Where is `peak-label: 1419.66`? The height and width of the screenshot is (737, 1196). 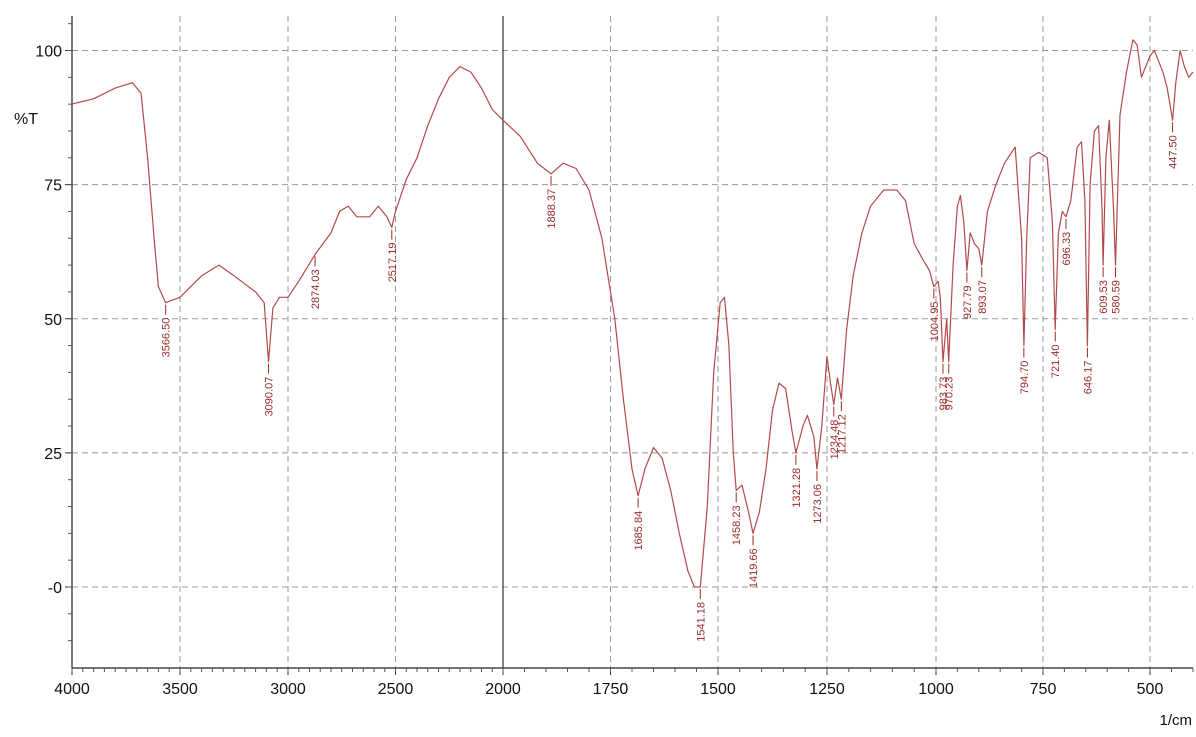
peak-label: 1419.66 is located at coordinates (754, 568).